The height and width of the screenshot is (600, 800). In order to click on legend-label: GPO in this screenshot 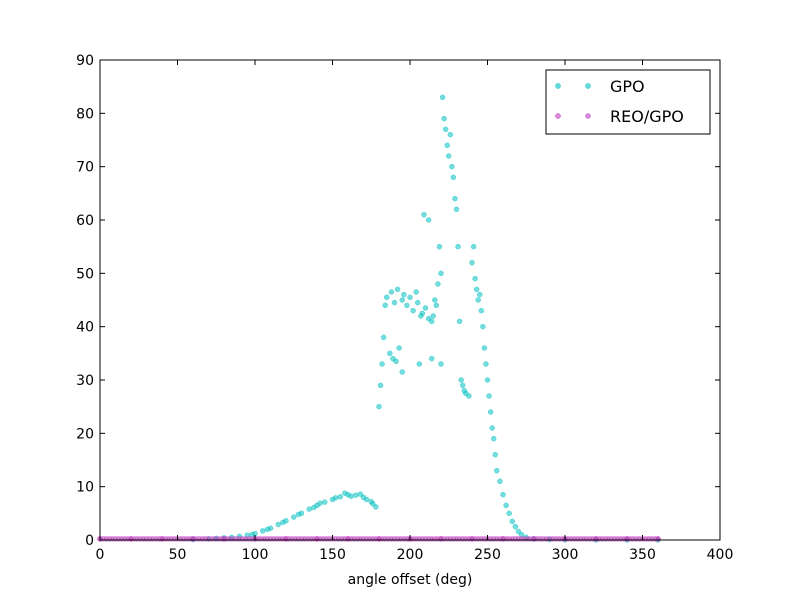, I will do `click(627, 86)`.